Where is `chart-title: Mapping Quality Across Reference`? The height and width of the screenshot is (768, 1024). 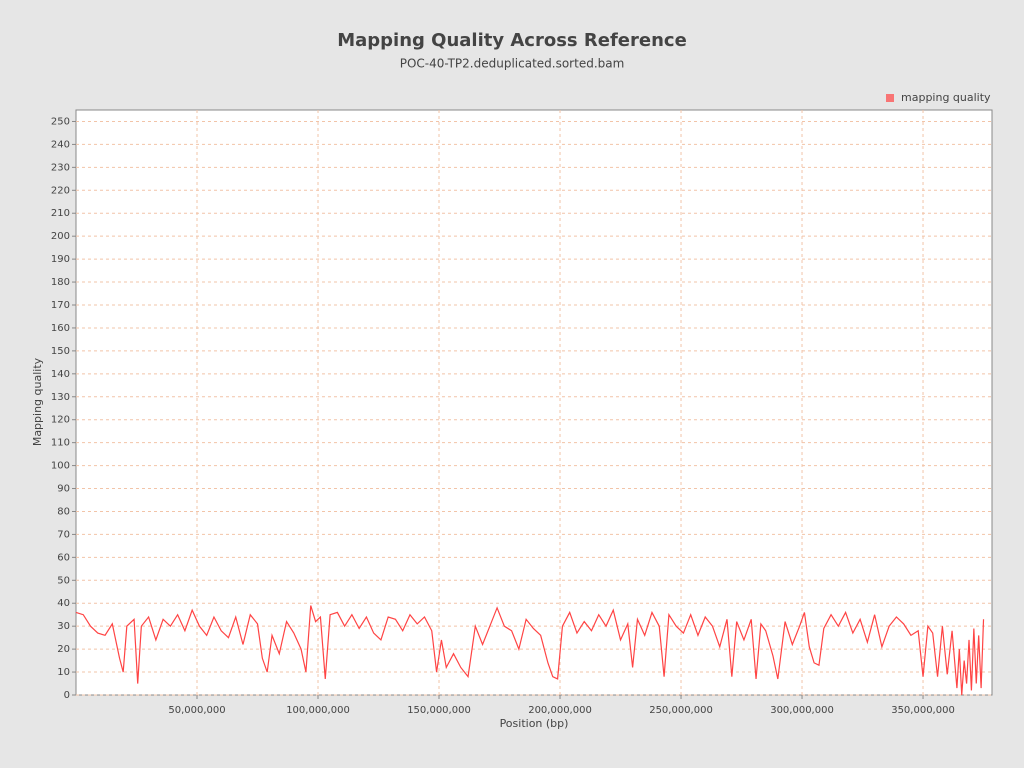
chart-title: Mapping Quality Across Reference is located at coordinates (512, 40).